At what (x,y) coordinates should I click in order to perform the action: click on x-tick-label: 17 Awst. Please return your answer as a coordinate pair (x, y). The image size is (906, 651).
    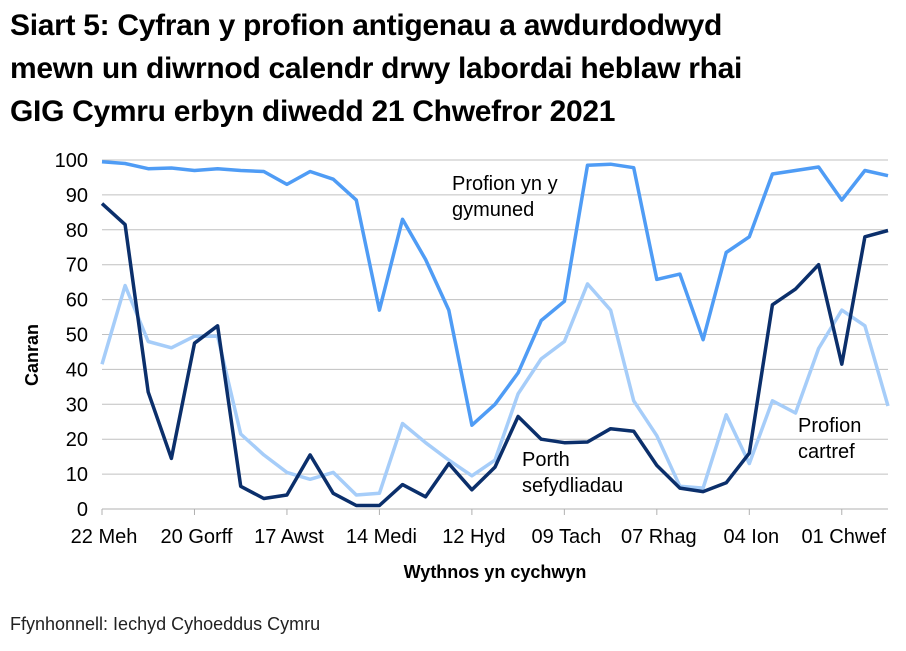
    Looking at the image, I should click on (289, 537).